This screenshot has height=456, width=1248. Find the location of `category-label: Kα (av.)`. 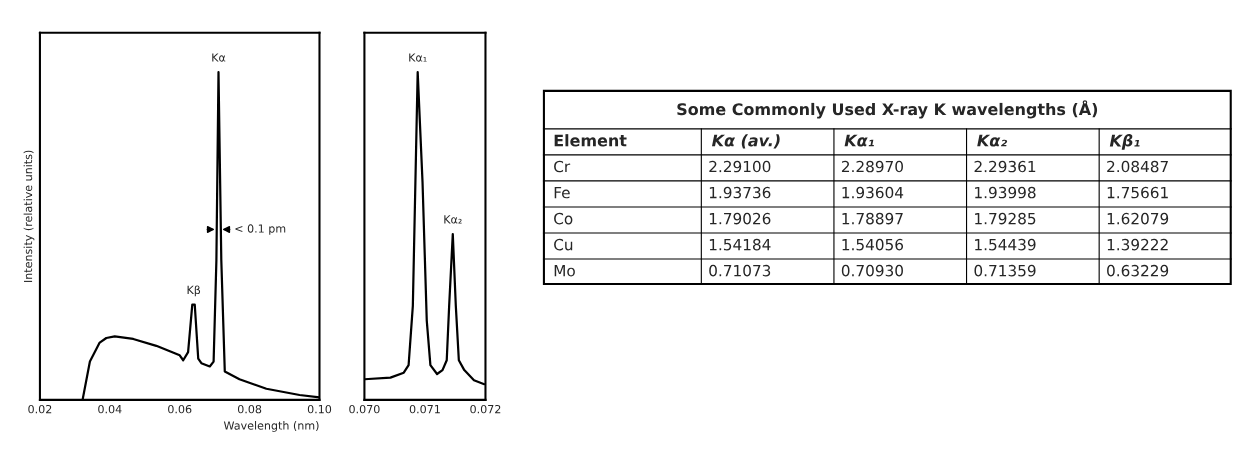

category-label: Kα (av.) is located at coordinates (745, 141).